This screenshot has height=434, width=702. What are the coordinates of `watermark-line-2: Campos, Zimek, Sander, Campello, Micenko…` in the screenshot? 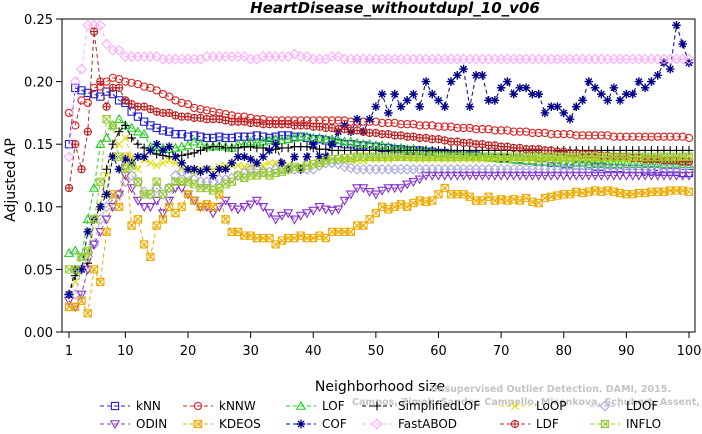 It's located at (527, 402).